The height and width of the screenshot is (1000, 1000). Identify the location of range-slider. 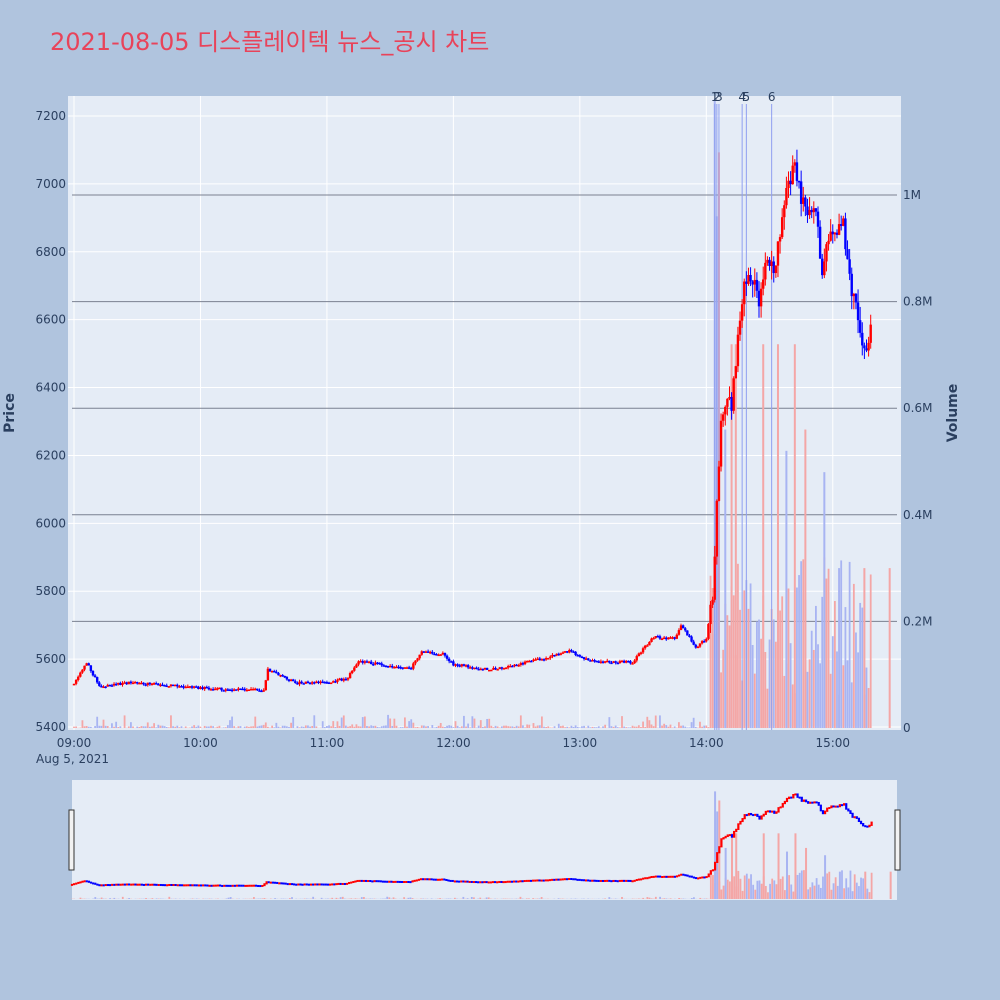
(484, 840).